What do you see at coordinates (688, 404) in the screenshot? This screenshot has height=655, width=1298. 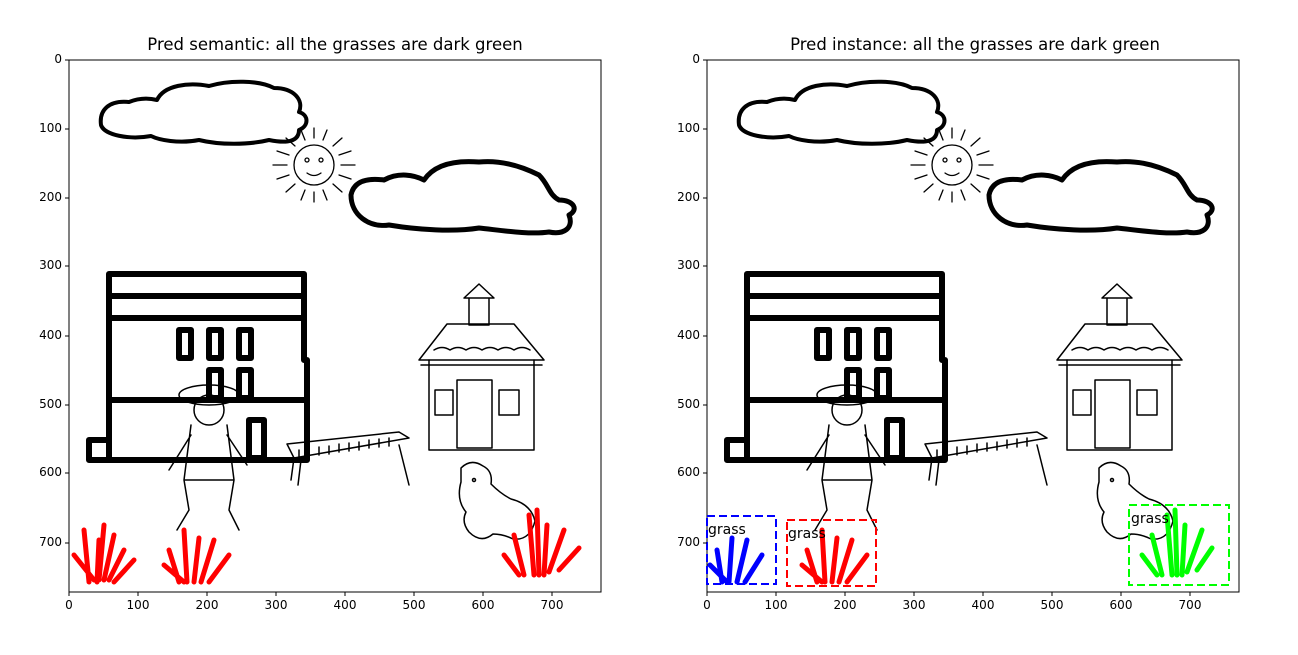 I see `right-y-tick: 500` at bounding box center [688, 404].